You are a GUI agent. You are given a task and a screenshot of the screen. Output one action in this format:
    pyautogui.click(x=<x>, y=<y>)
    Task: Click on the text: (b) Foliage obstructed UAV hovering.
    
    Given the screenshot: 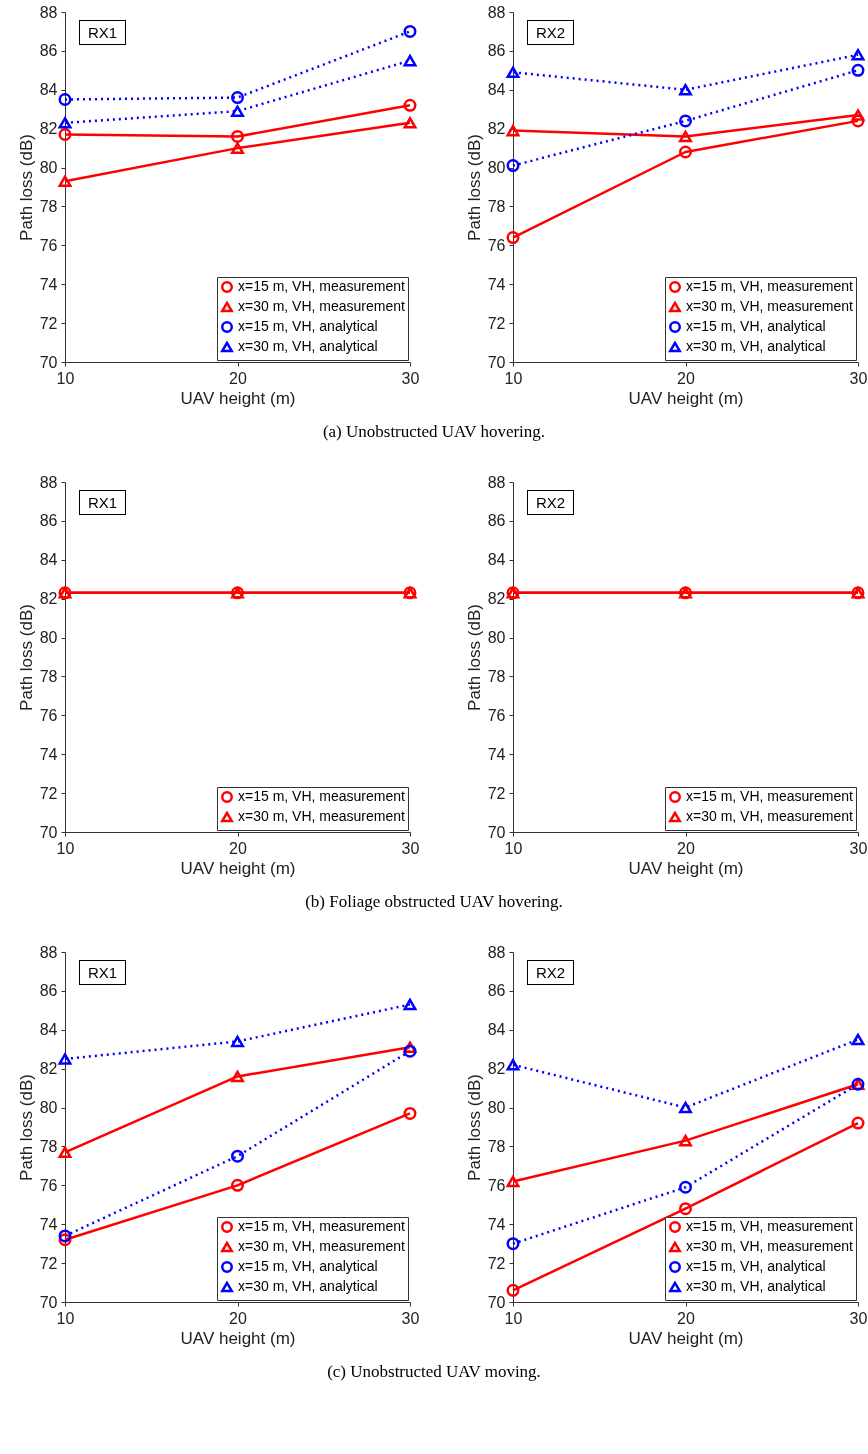 What is the action you would take?
    pyautogui.click(x=434, y=901)
    